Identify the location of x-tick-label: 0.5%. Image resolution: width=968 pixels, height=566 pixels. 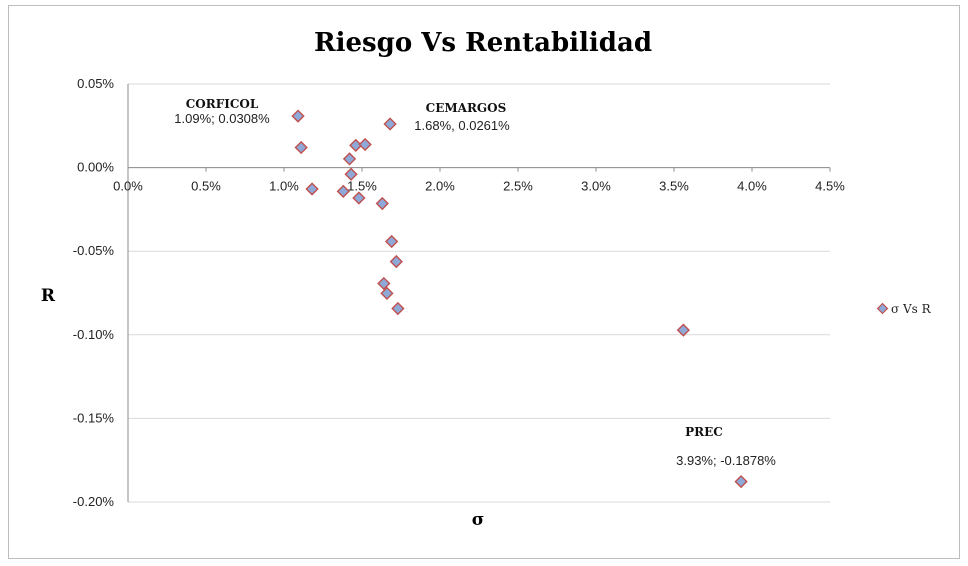
(206, 186).